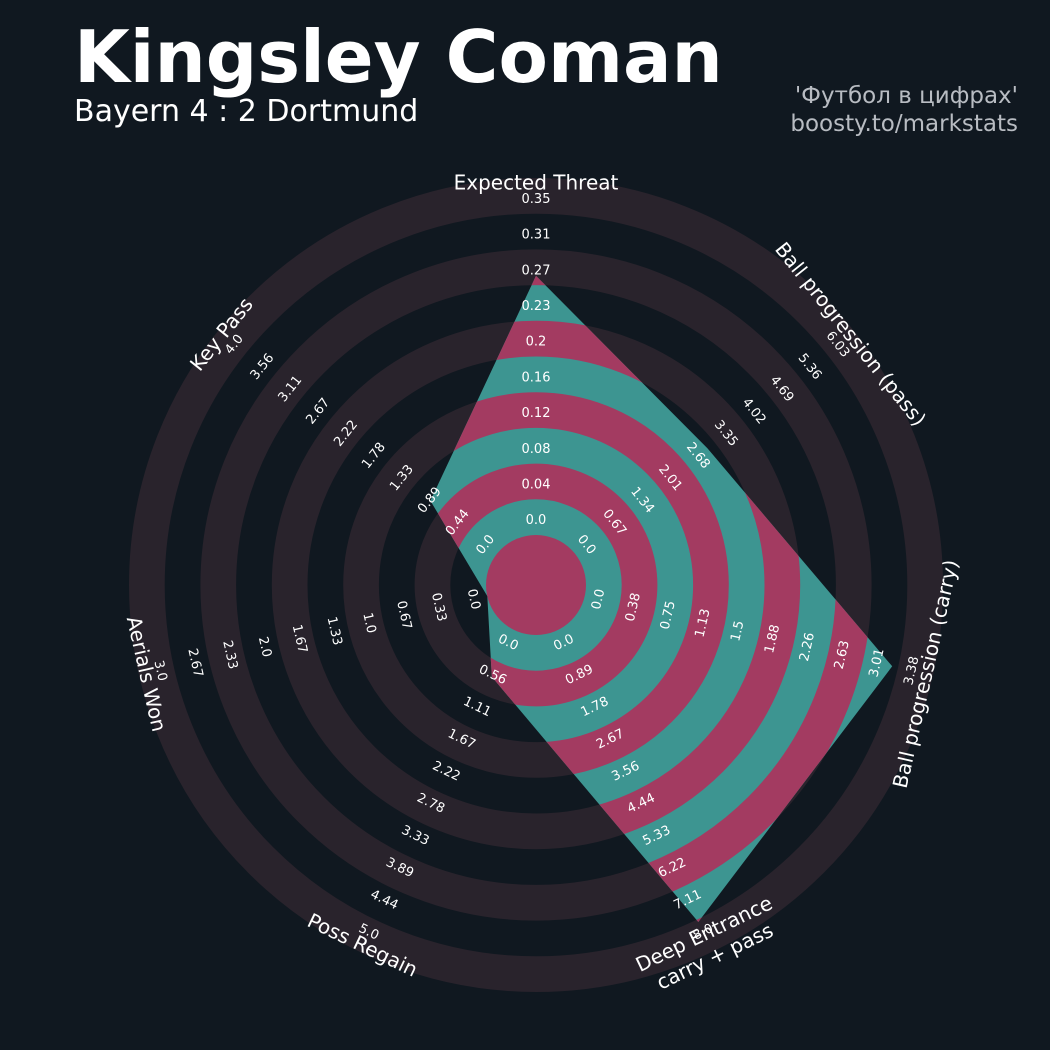 The image size is (1050, 1050). Describe the element at coordinates (536, 485) in the screenshot. I see `tick-label: 0.04` at that location.